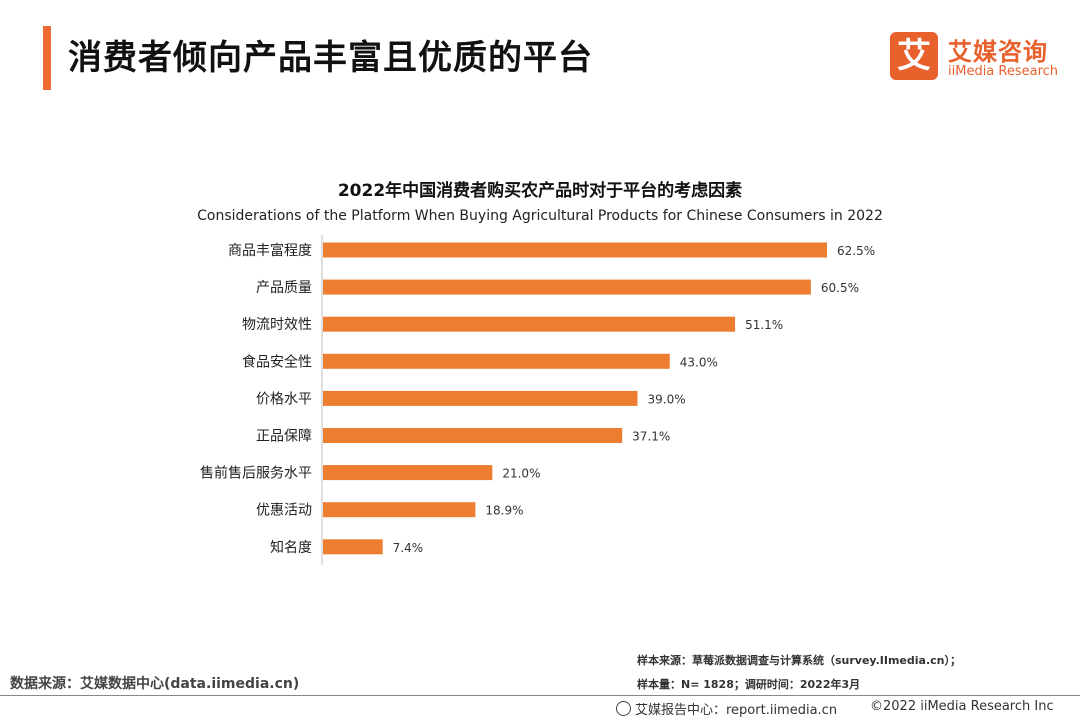 The width and height of the screenshot is (1080, 720). Describe the element at coordinates (840, 288) in the screenshot. I see `value-label: 60.5%` at that location.